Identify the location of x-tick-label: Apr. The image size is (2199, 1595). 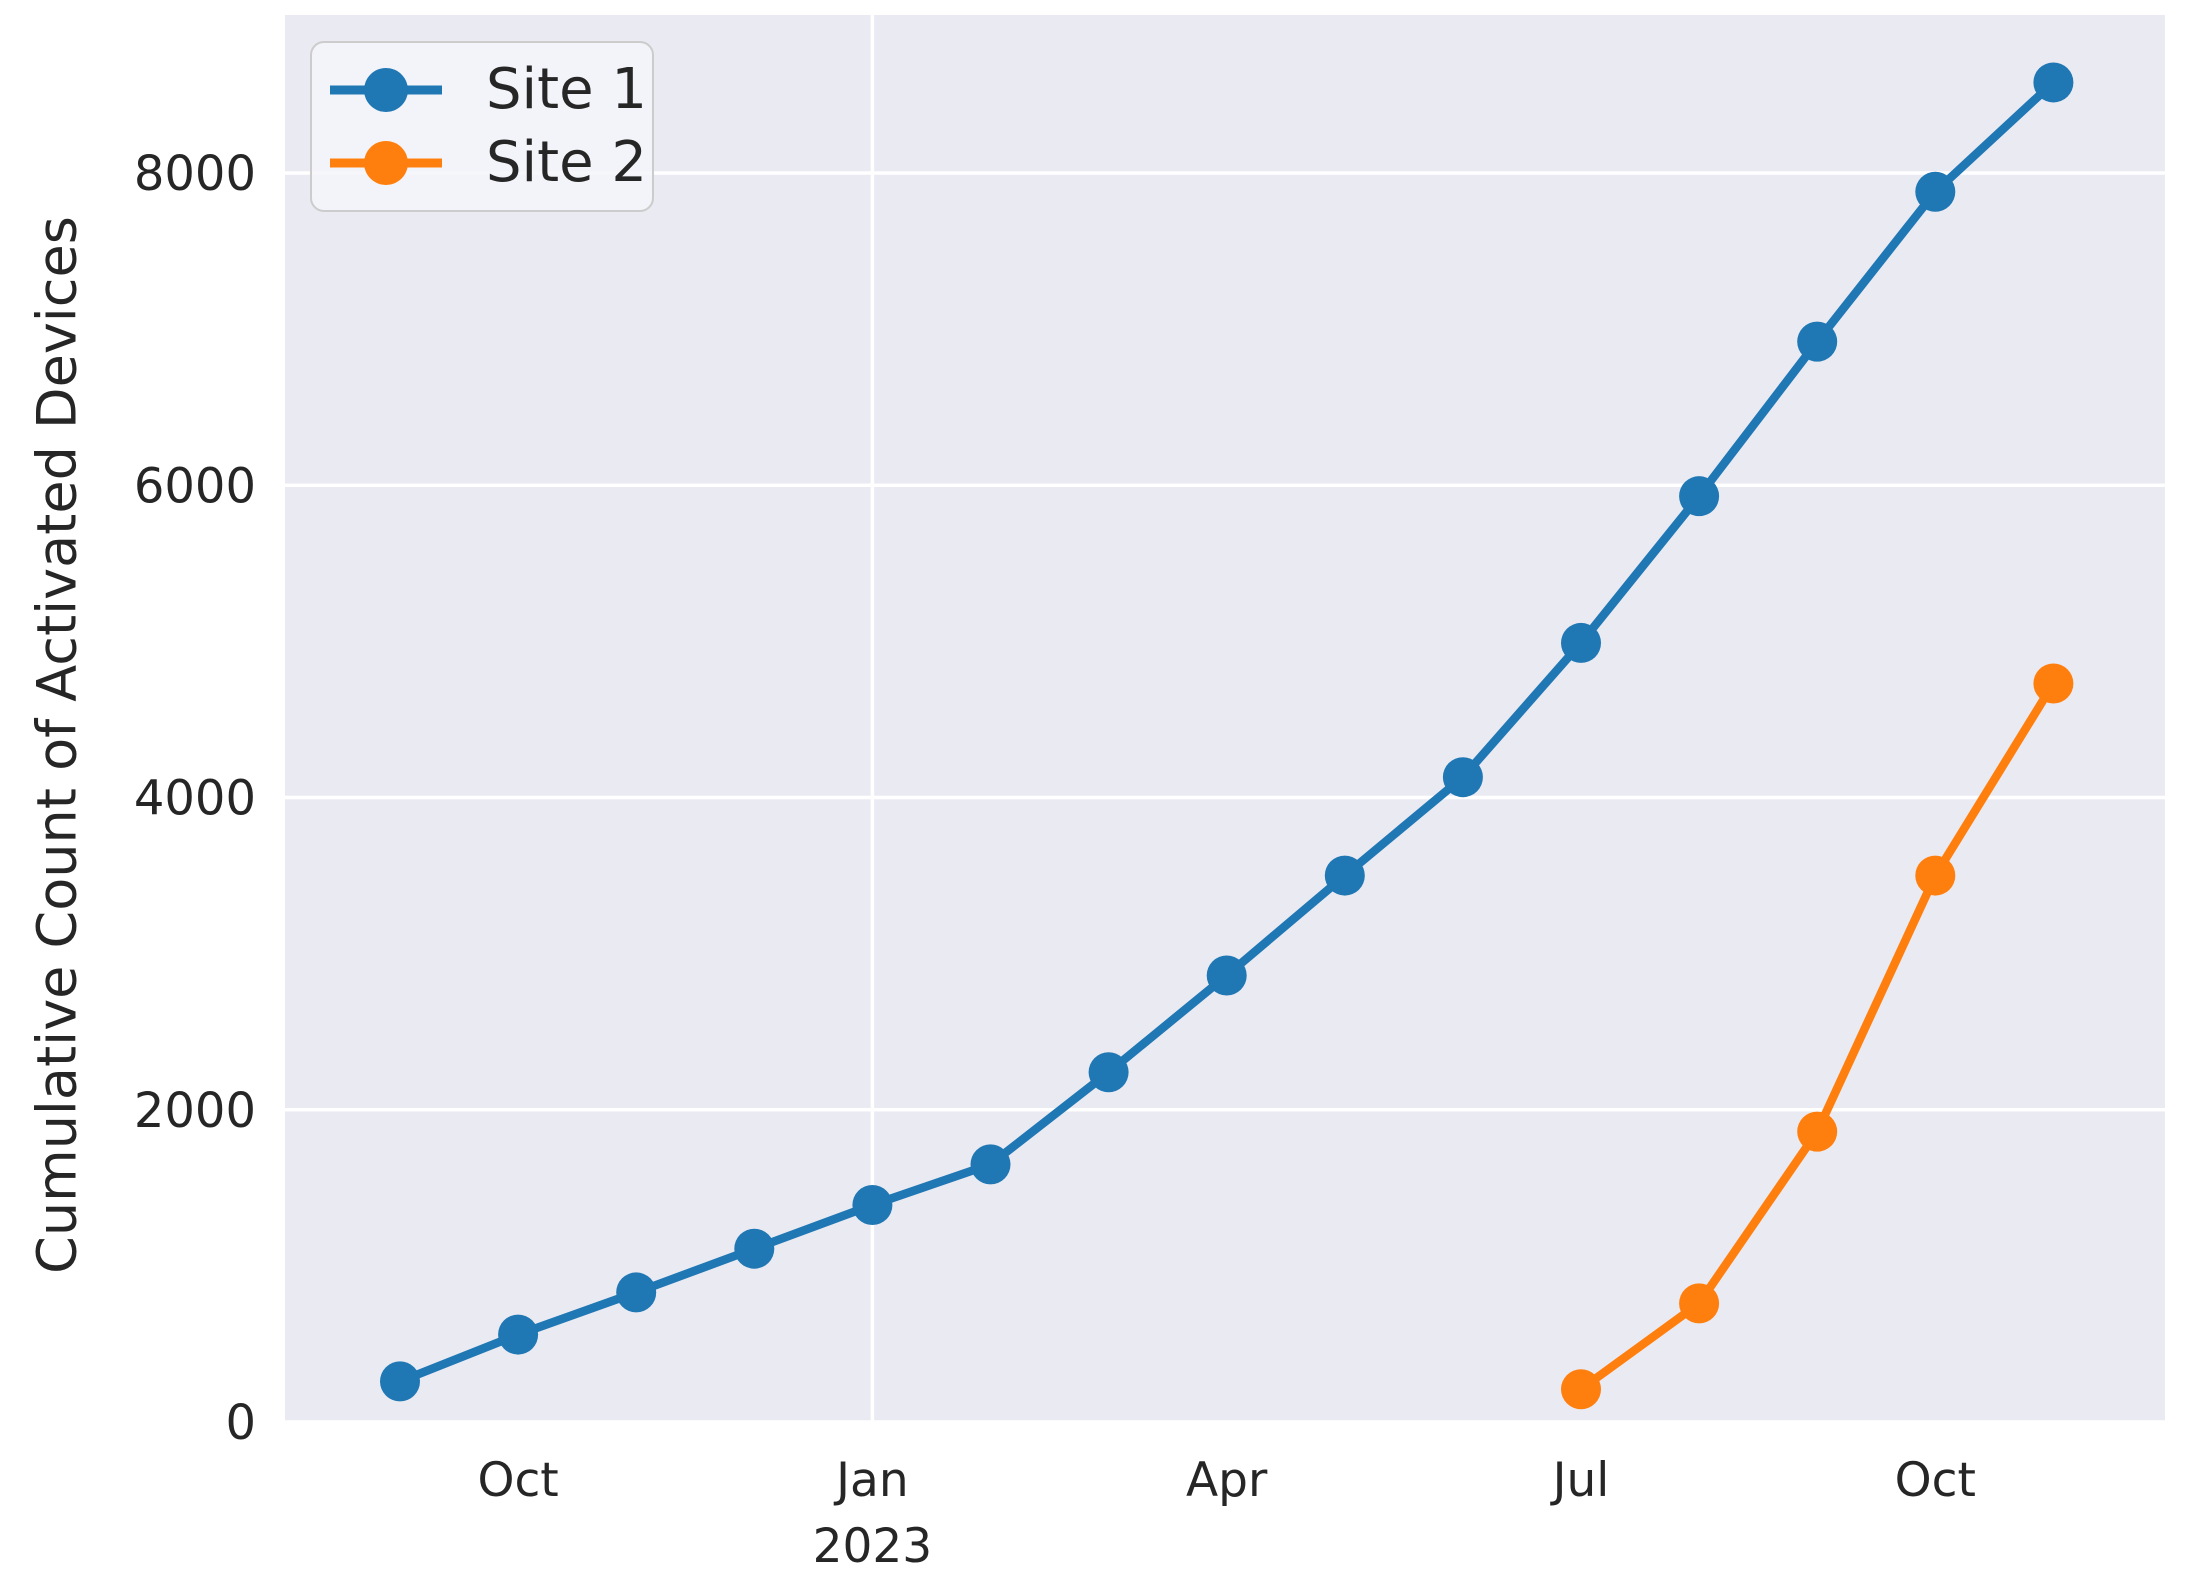
(1227, 1480).